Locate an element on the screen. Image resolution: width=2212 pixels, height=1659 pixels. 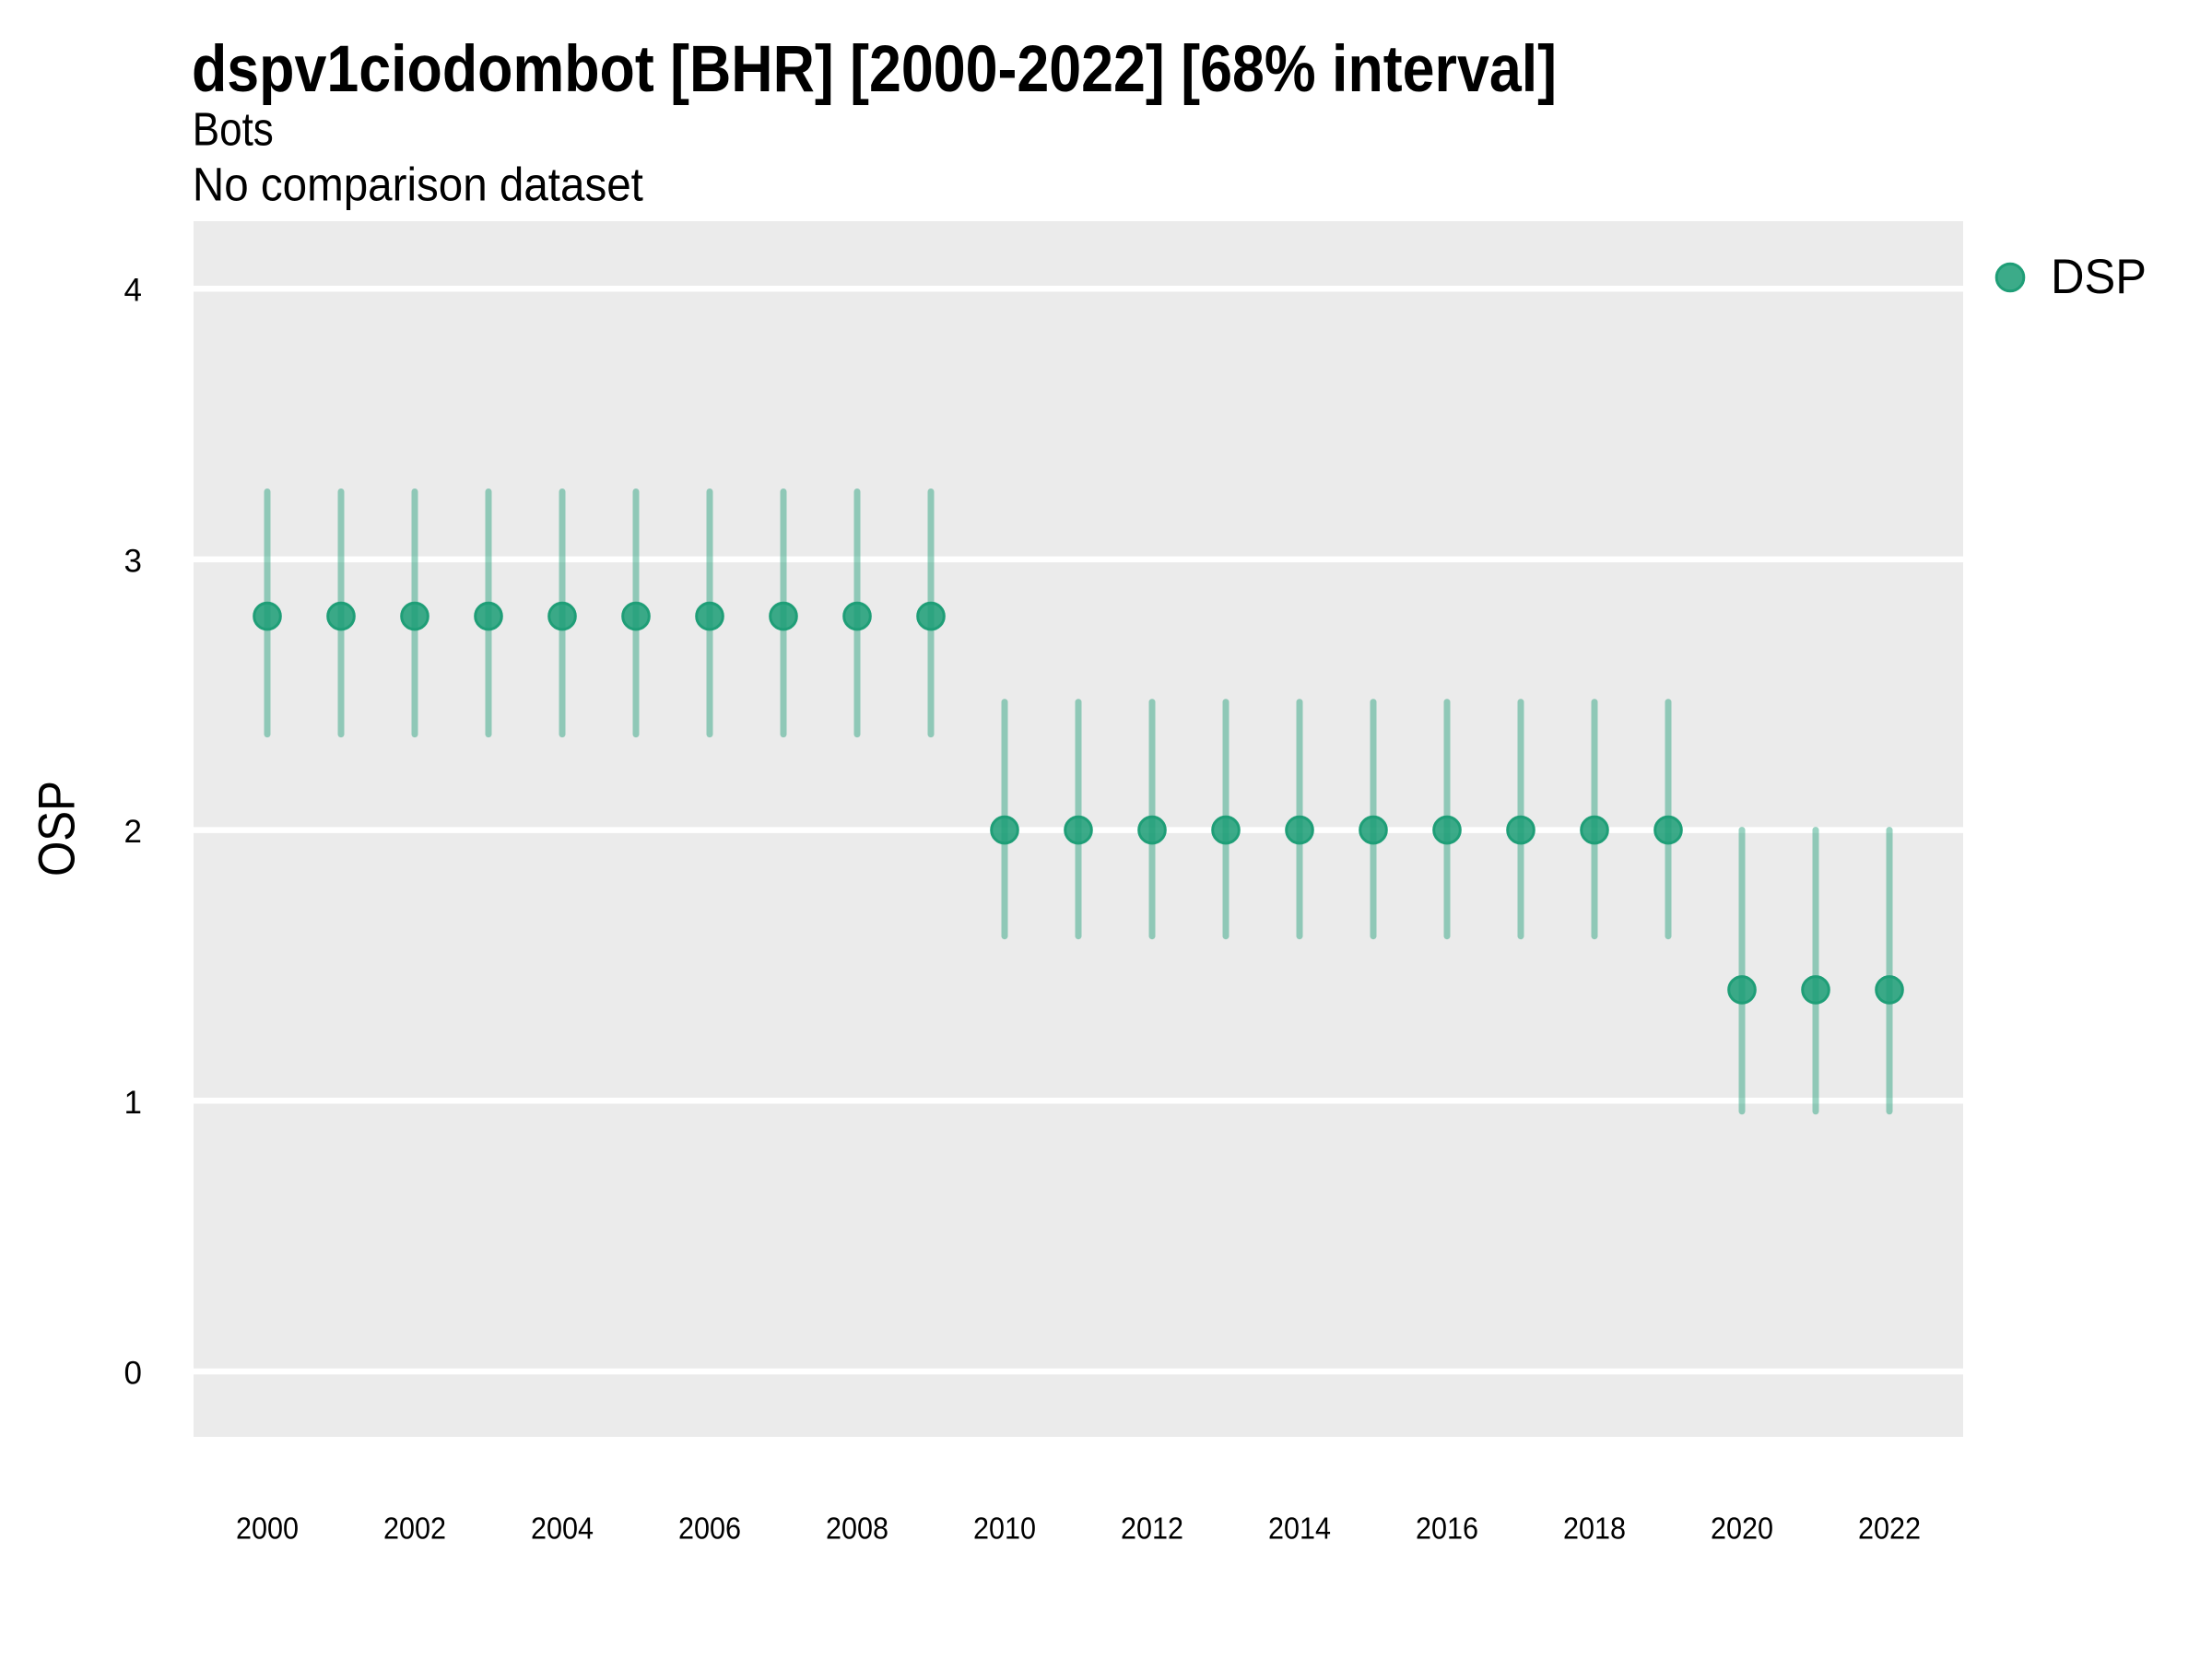
svg-text: 2016 is located at coordinates (1447, 1529).